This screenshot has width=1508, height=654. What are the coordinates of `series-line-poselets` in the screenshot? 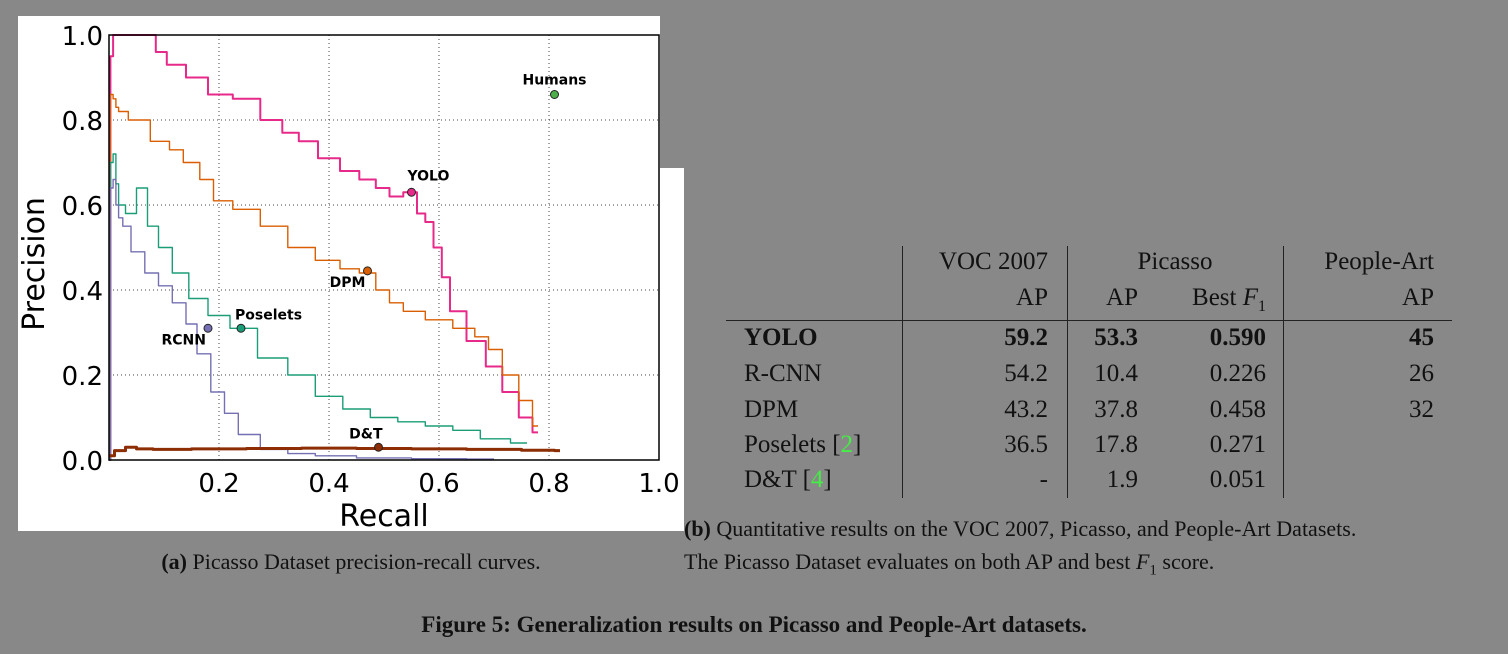 It's located at (318, 307).